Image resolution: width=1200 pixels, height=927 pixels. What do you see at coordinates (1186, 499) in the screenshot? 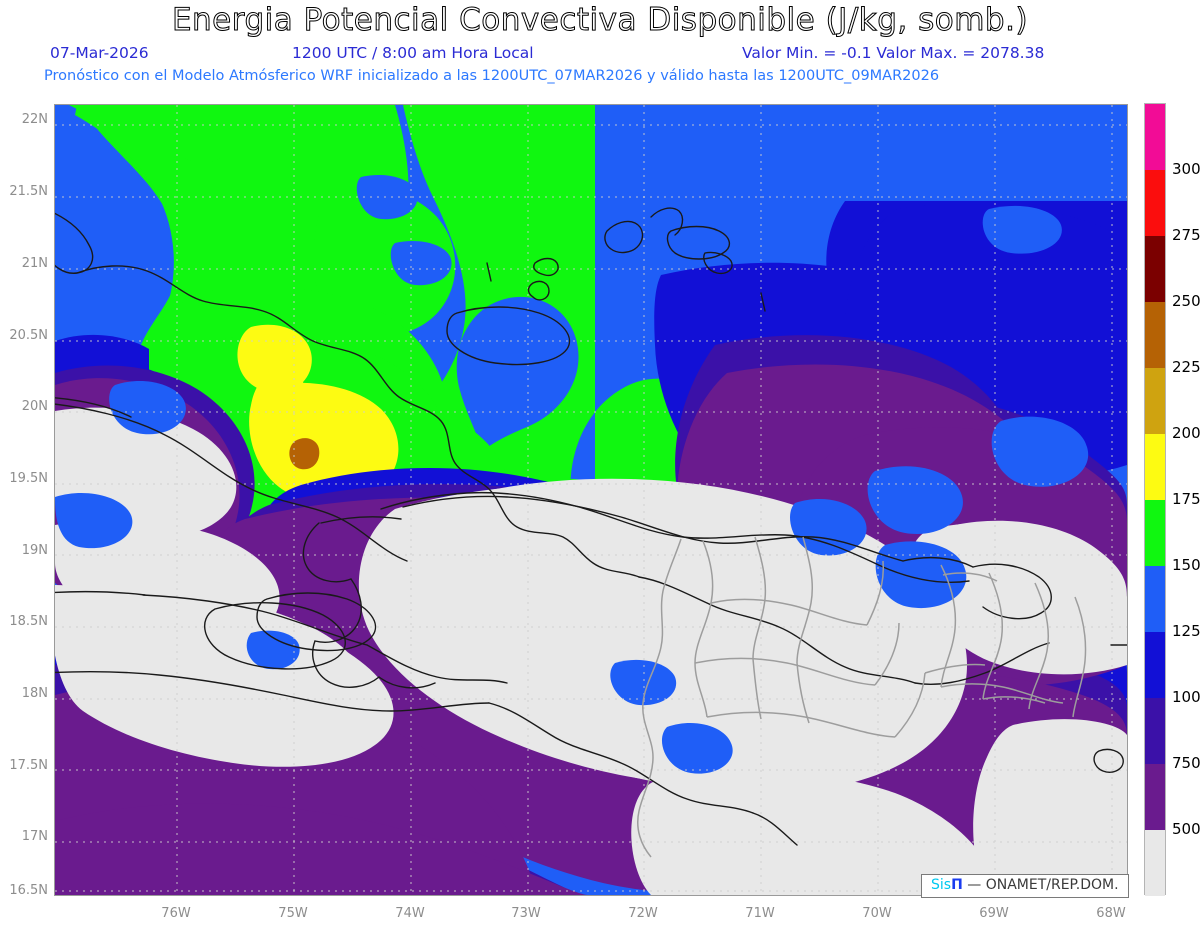
I see `colorbar-tick-1750: 1750` at bounding box center [1186, 499].